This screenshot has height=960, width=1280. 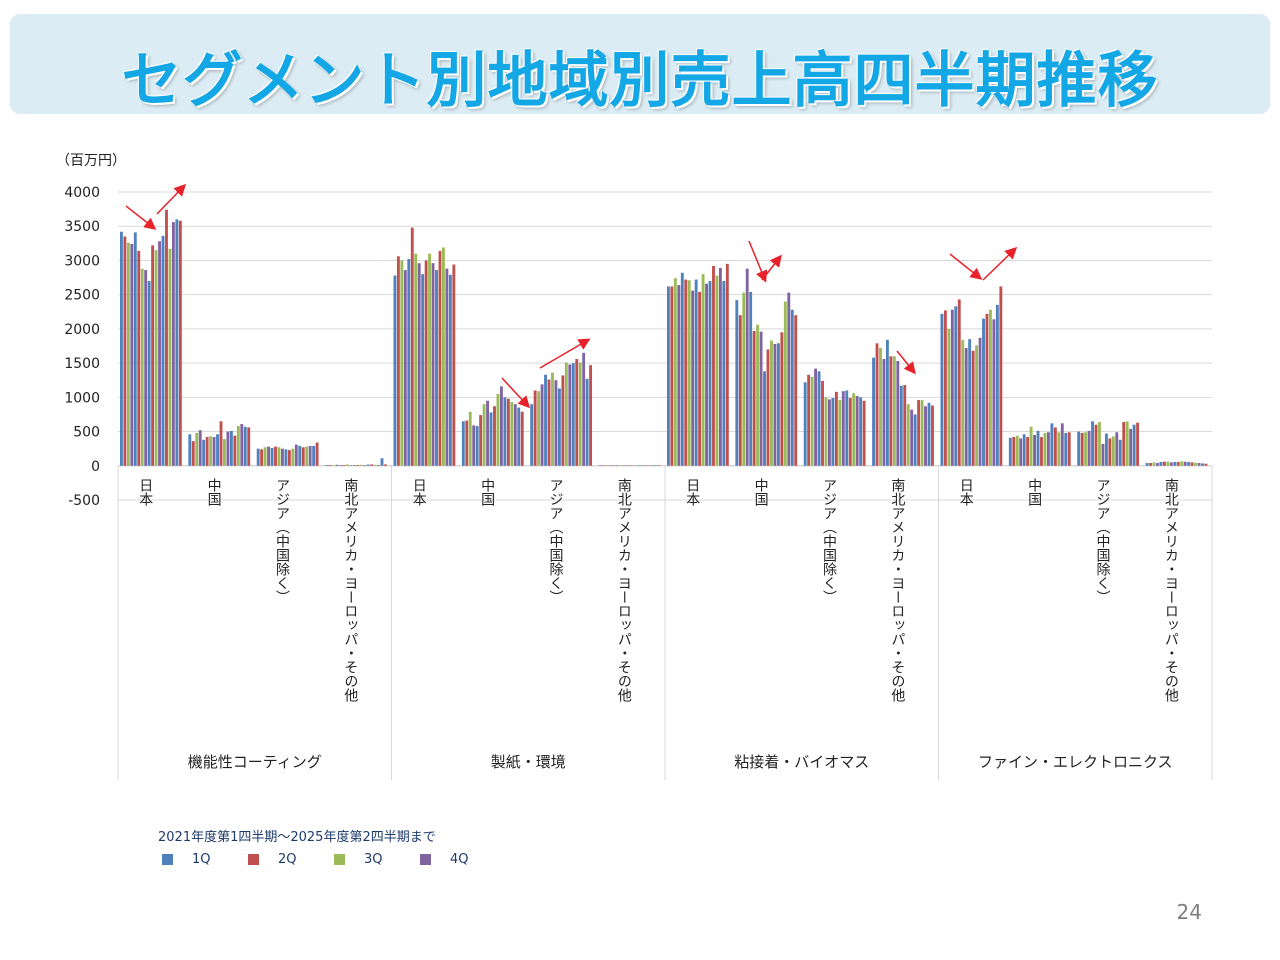 I want to click on legend-item-1q: 1Q, so click(x=205, y=859).